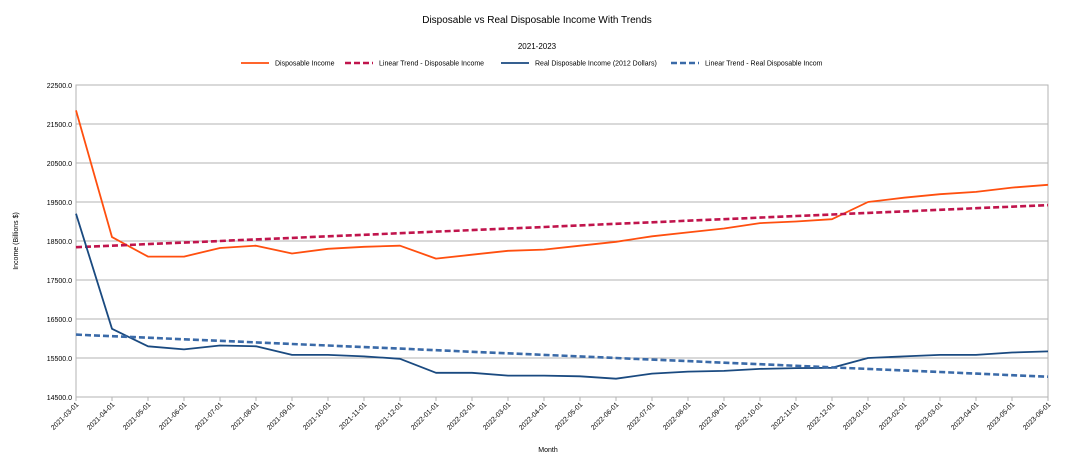  What do you see at coordinates (1001, 416) in the screenshot?
I see `x-tick-label: 2023-05-01` at bounding box center [1001, 416].